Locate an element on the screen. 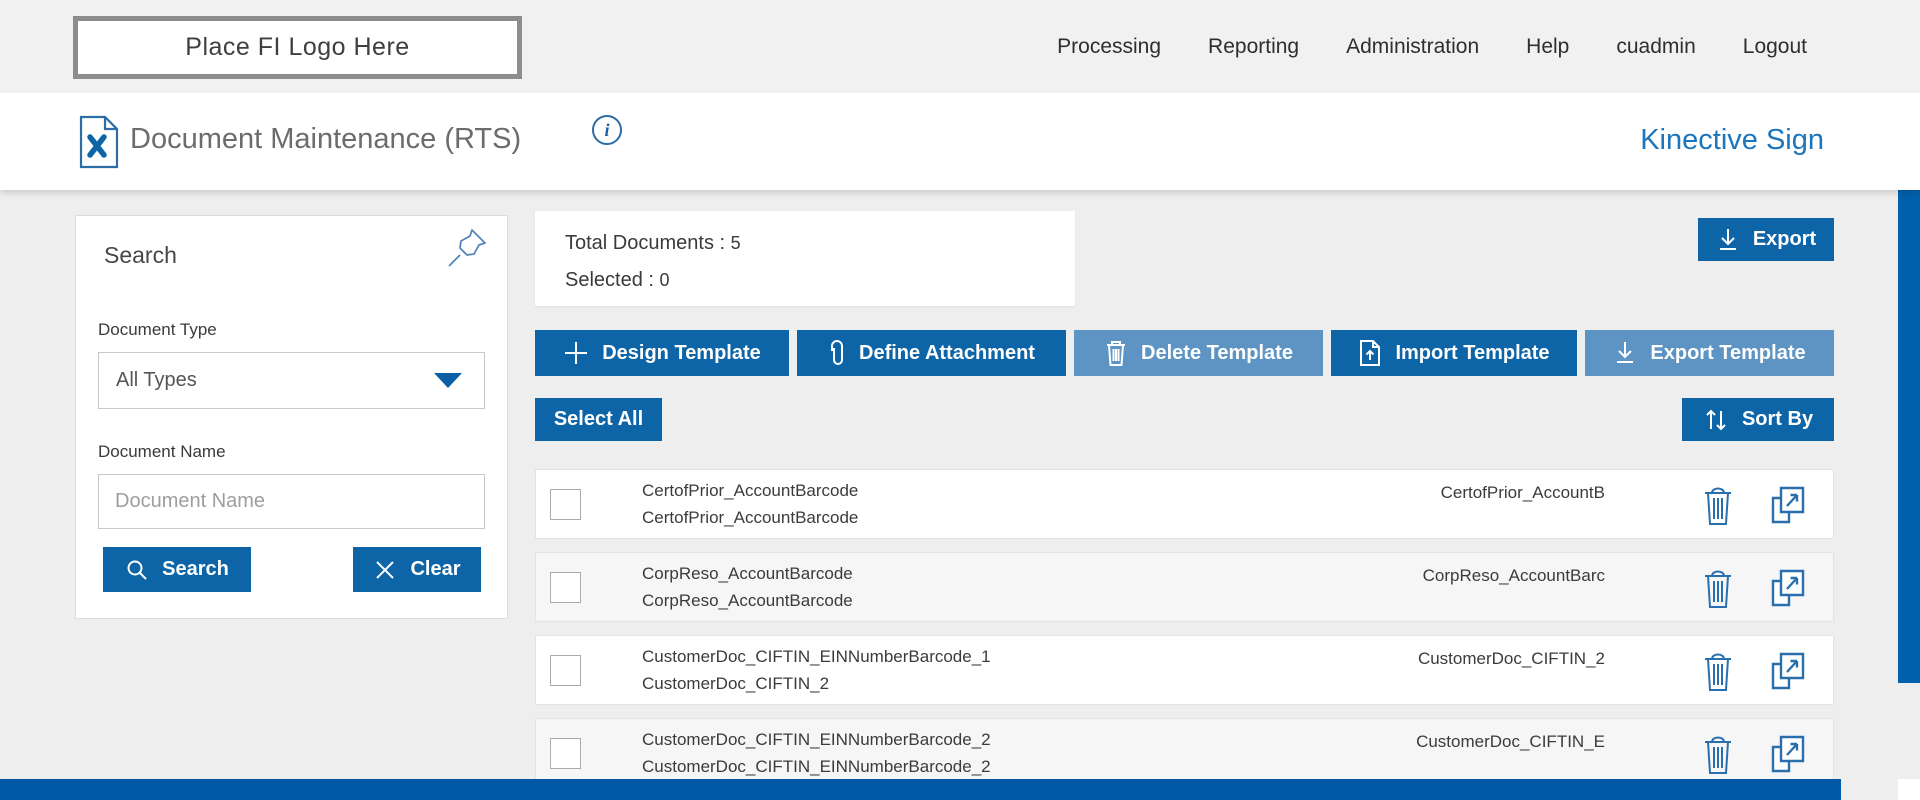 This screenshot has width=1920, height=800. document-type-label: Document Type is located at coordinates (157, 329).